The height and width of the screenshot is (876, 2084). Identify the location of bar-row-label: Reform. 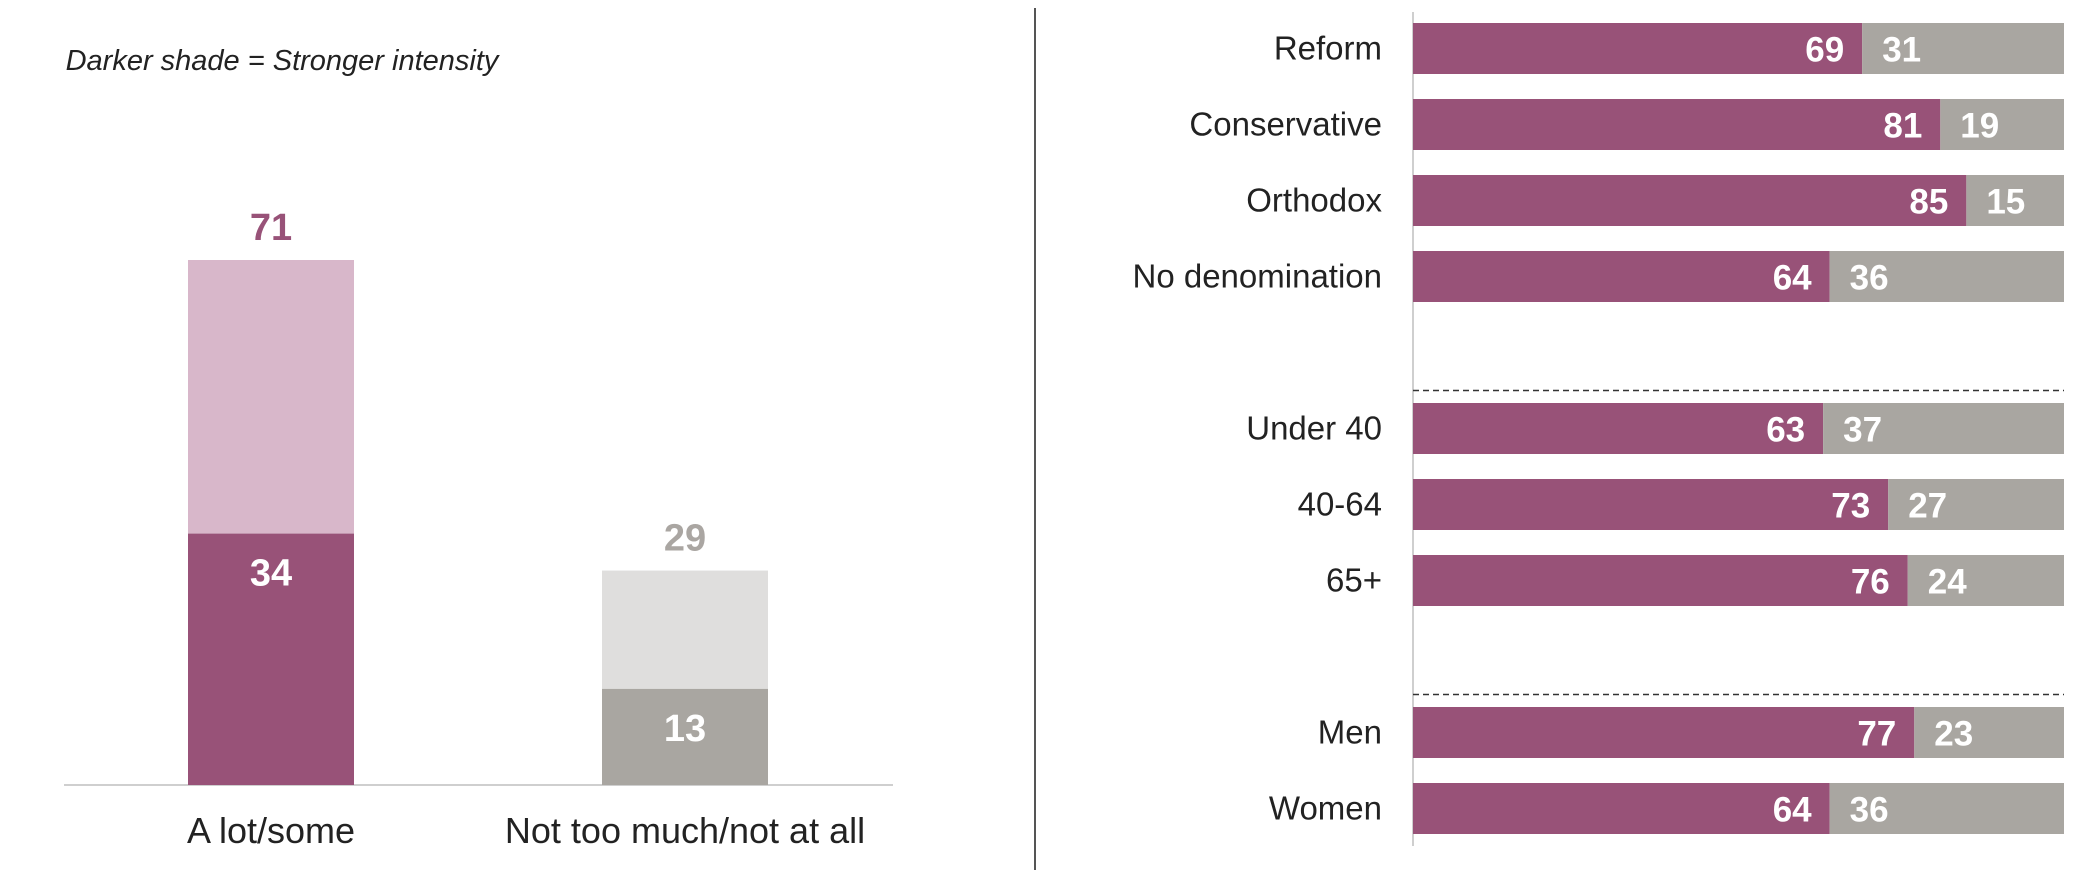
(1328, 48).